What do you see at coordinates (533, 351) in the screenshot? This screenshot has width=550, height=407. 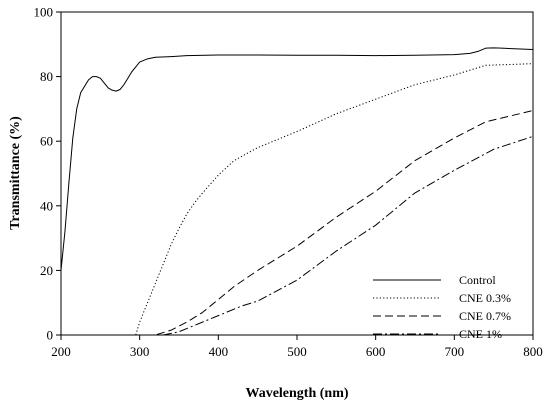 I see `x-tick-label: 800` at bounding box center [533, 351].